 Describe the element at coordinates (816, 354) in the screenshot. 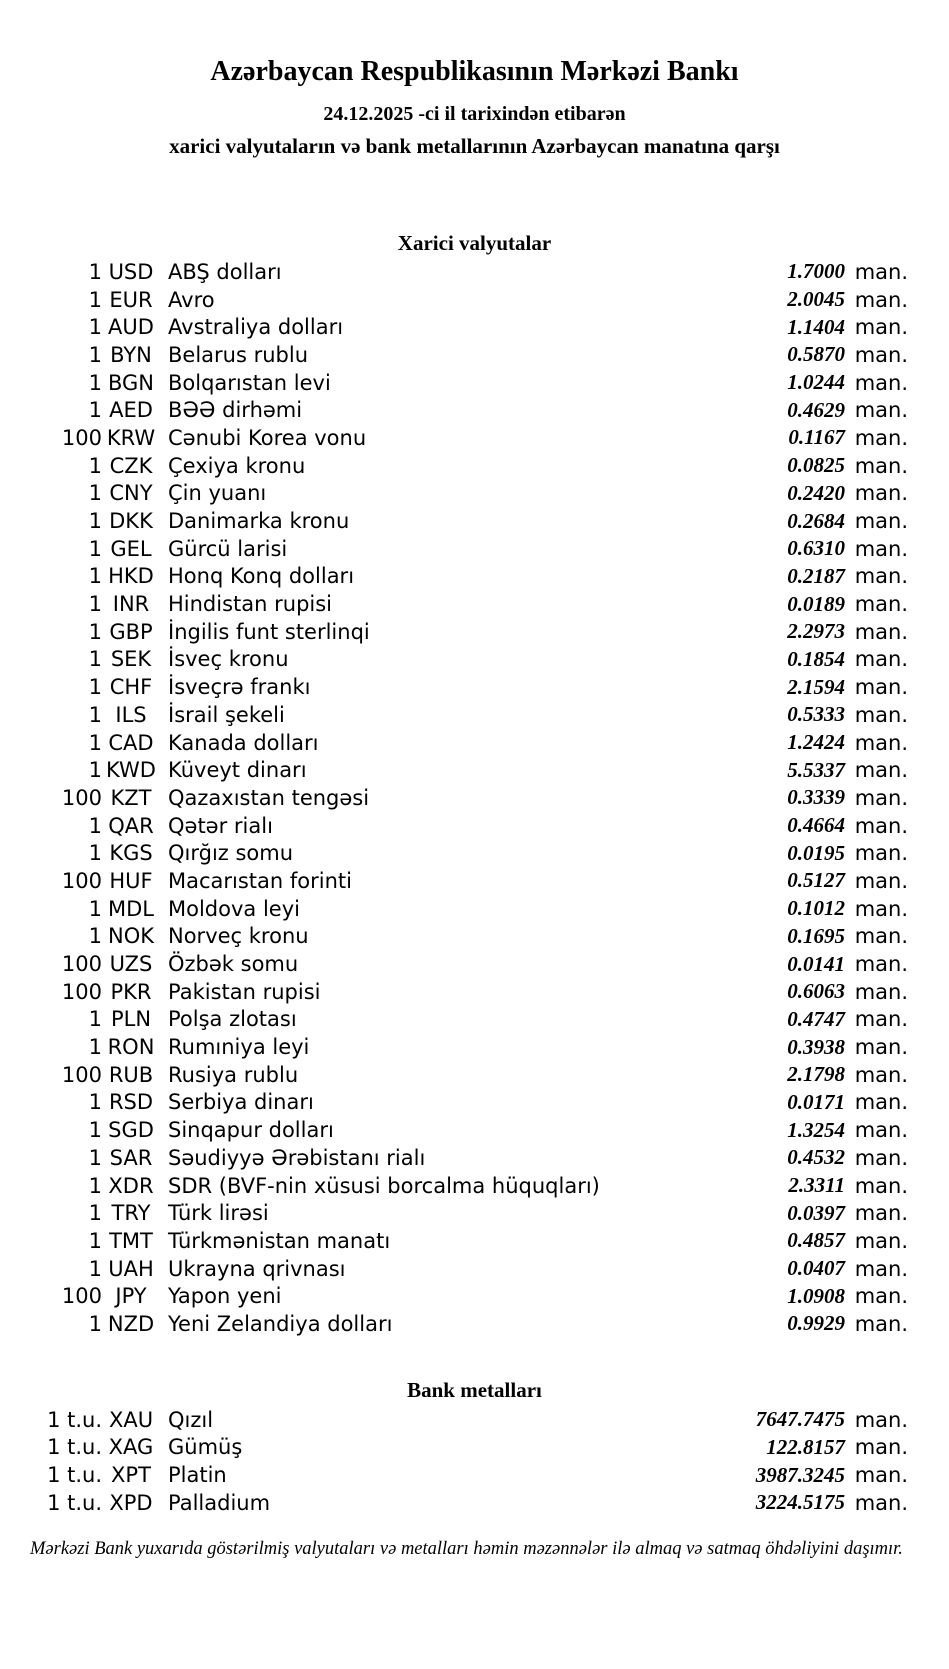

I see `rate-value: 0.5870` at that location.